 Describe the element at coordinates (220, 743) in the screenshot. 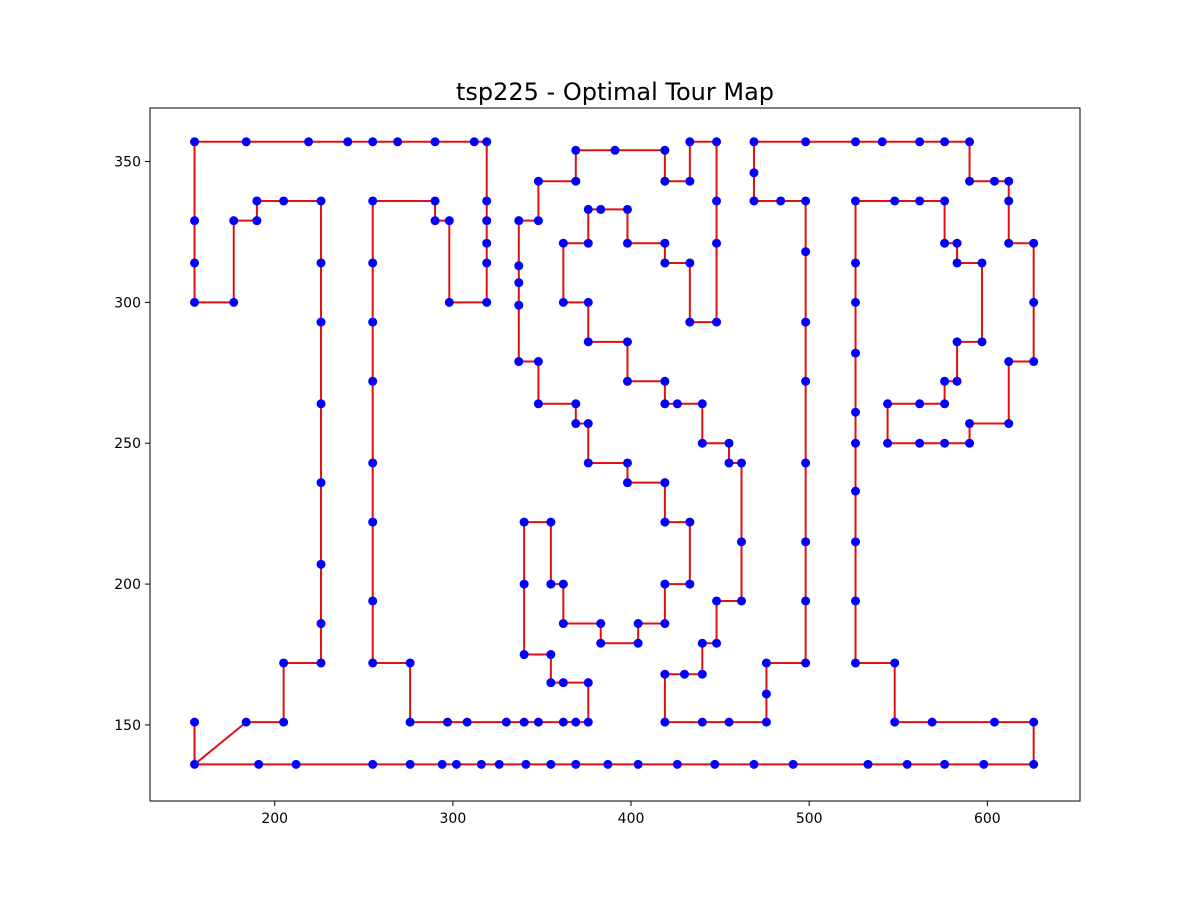

I see `tour-edge` at that location.